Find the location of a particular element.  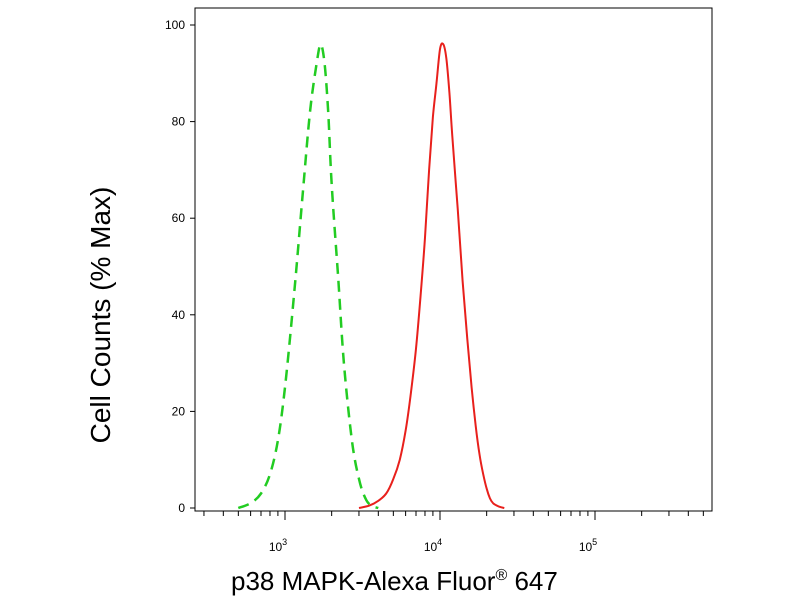

sample-series-line is located at coordinates (431, 275).